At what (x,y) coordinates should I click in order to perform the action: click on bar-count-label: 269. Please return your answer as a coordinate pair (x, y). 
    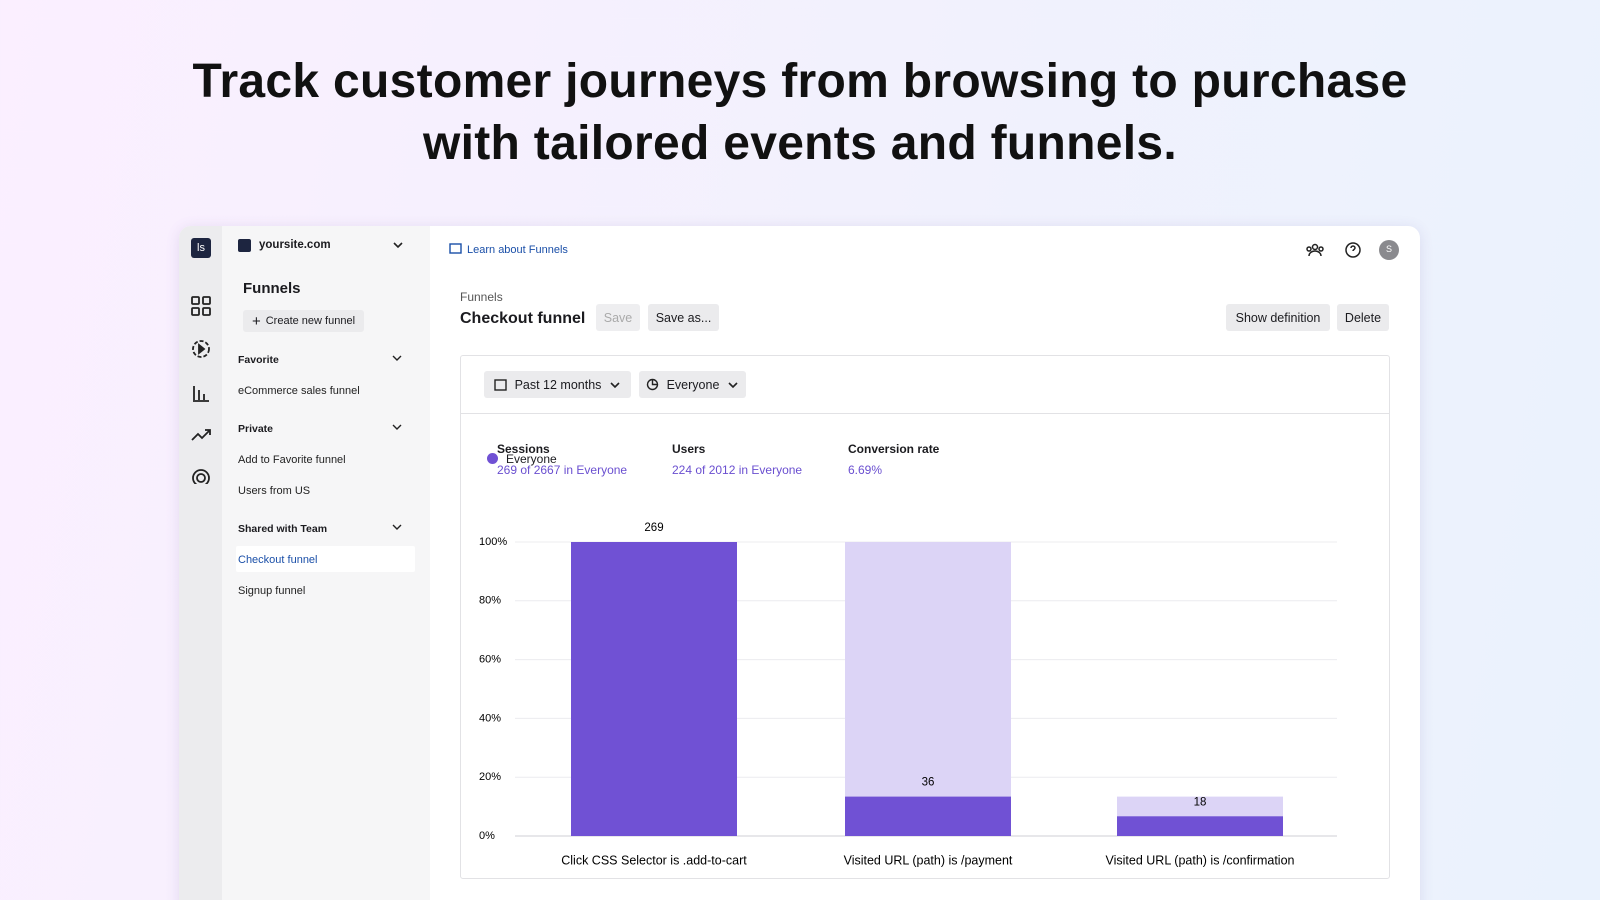
    Looking at the image, I should click on (653, 528).